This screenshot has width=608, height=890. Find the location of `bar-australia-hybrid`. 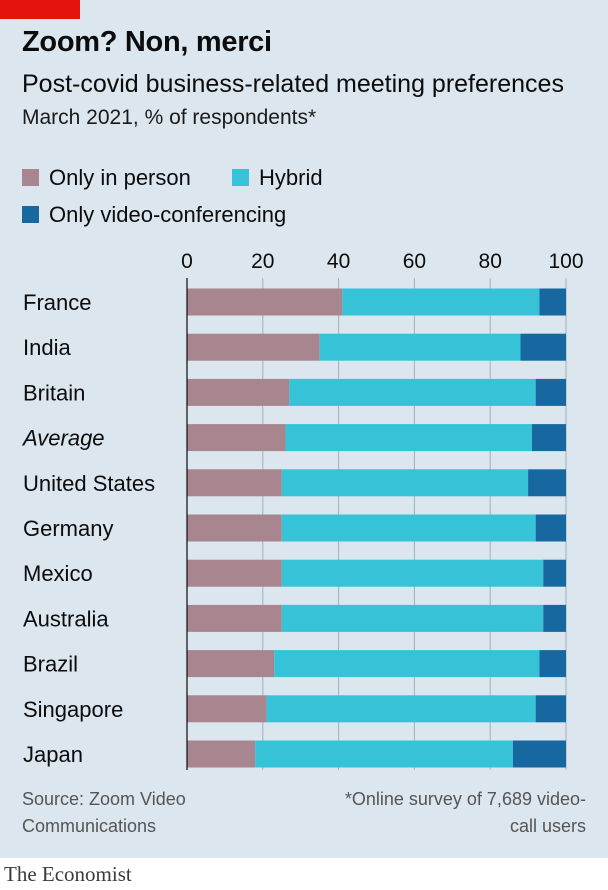

bar-australia-hybrid is located at coordinates (412, 618).